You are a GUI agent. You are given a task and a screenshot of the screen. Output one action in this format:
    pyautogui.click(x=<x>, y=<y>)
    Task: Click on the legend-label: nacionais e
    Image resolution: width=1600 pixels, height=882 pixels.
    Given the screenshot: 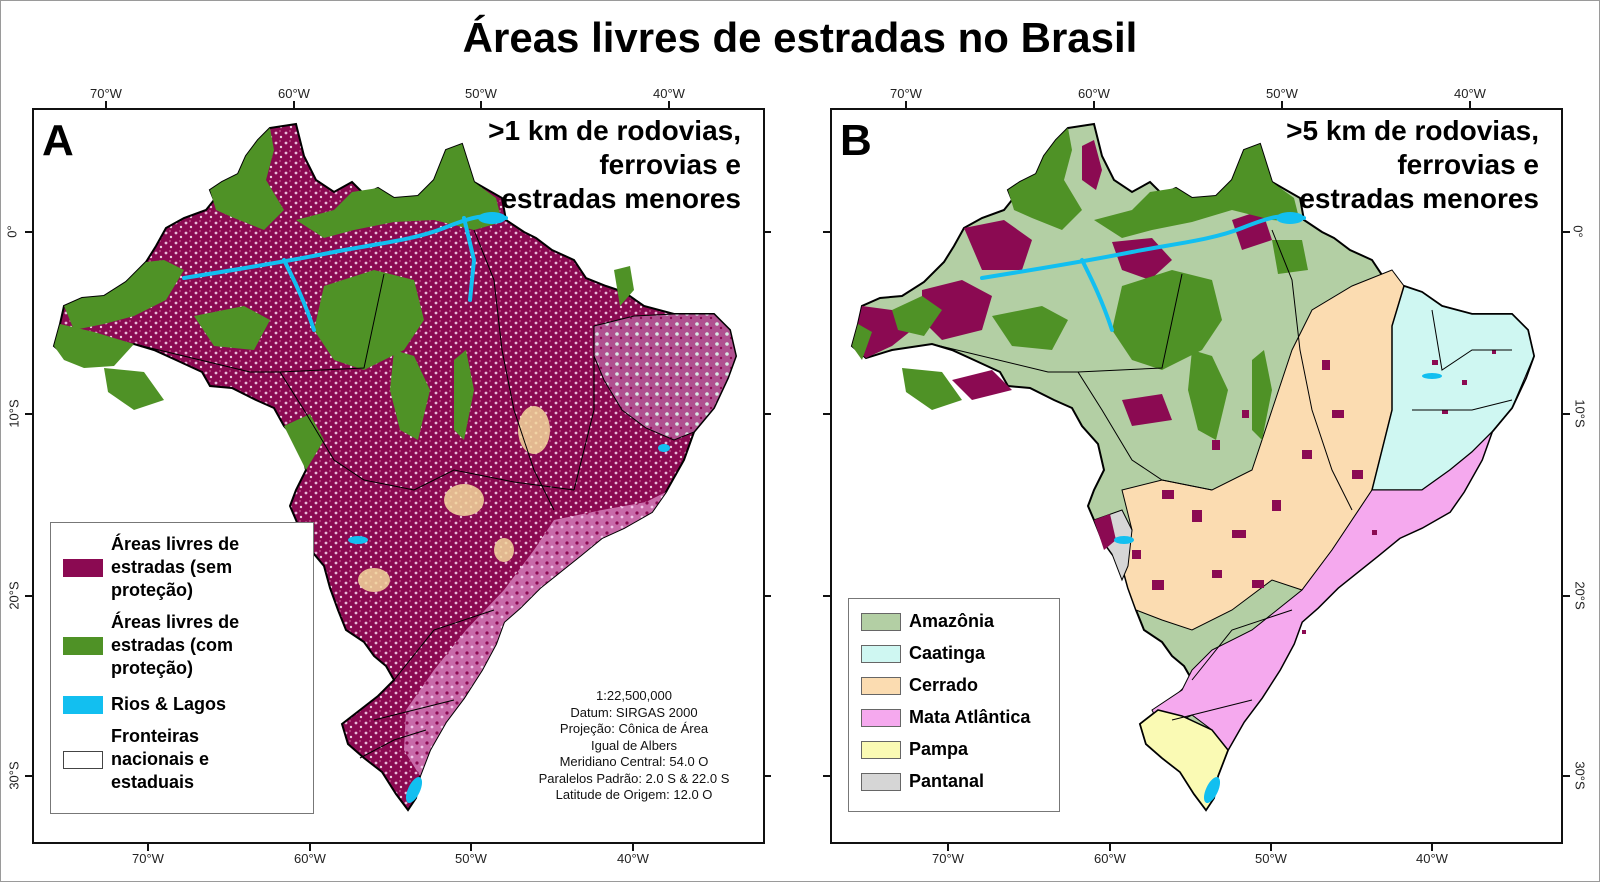 What is the action you would take?
    pyautogui.click(x=160, y=759)
    